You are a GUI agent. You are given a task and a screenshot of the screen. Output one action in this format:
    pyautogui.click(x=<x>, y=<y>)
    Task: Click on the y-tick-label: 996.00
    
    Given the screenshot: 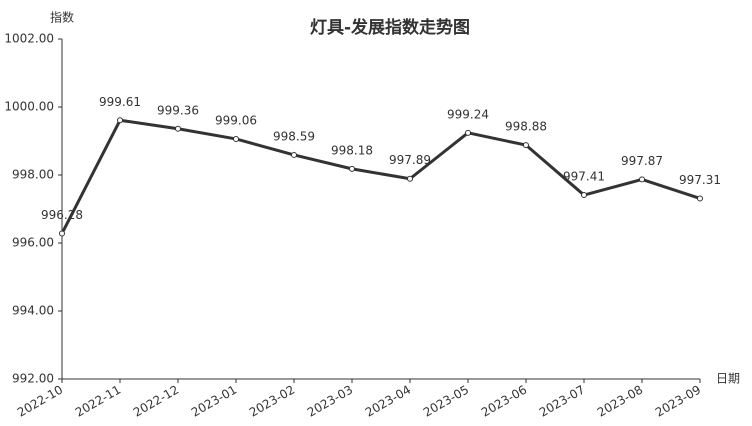 What is the action you would take?
    pyautogui.click(x=33, y=243)
    